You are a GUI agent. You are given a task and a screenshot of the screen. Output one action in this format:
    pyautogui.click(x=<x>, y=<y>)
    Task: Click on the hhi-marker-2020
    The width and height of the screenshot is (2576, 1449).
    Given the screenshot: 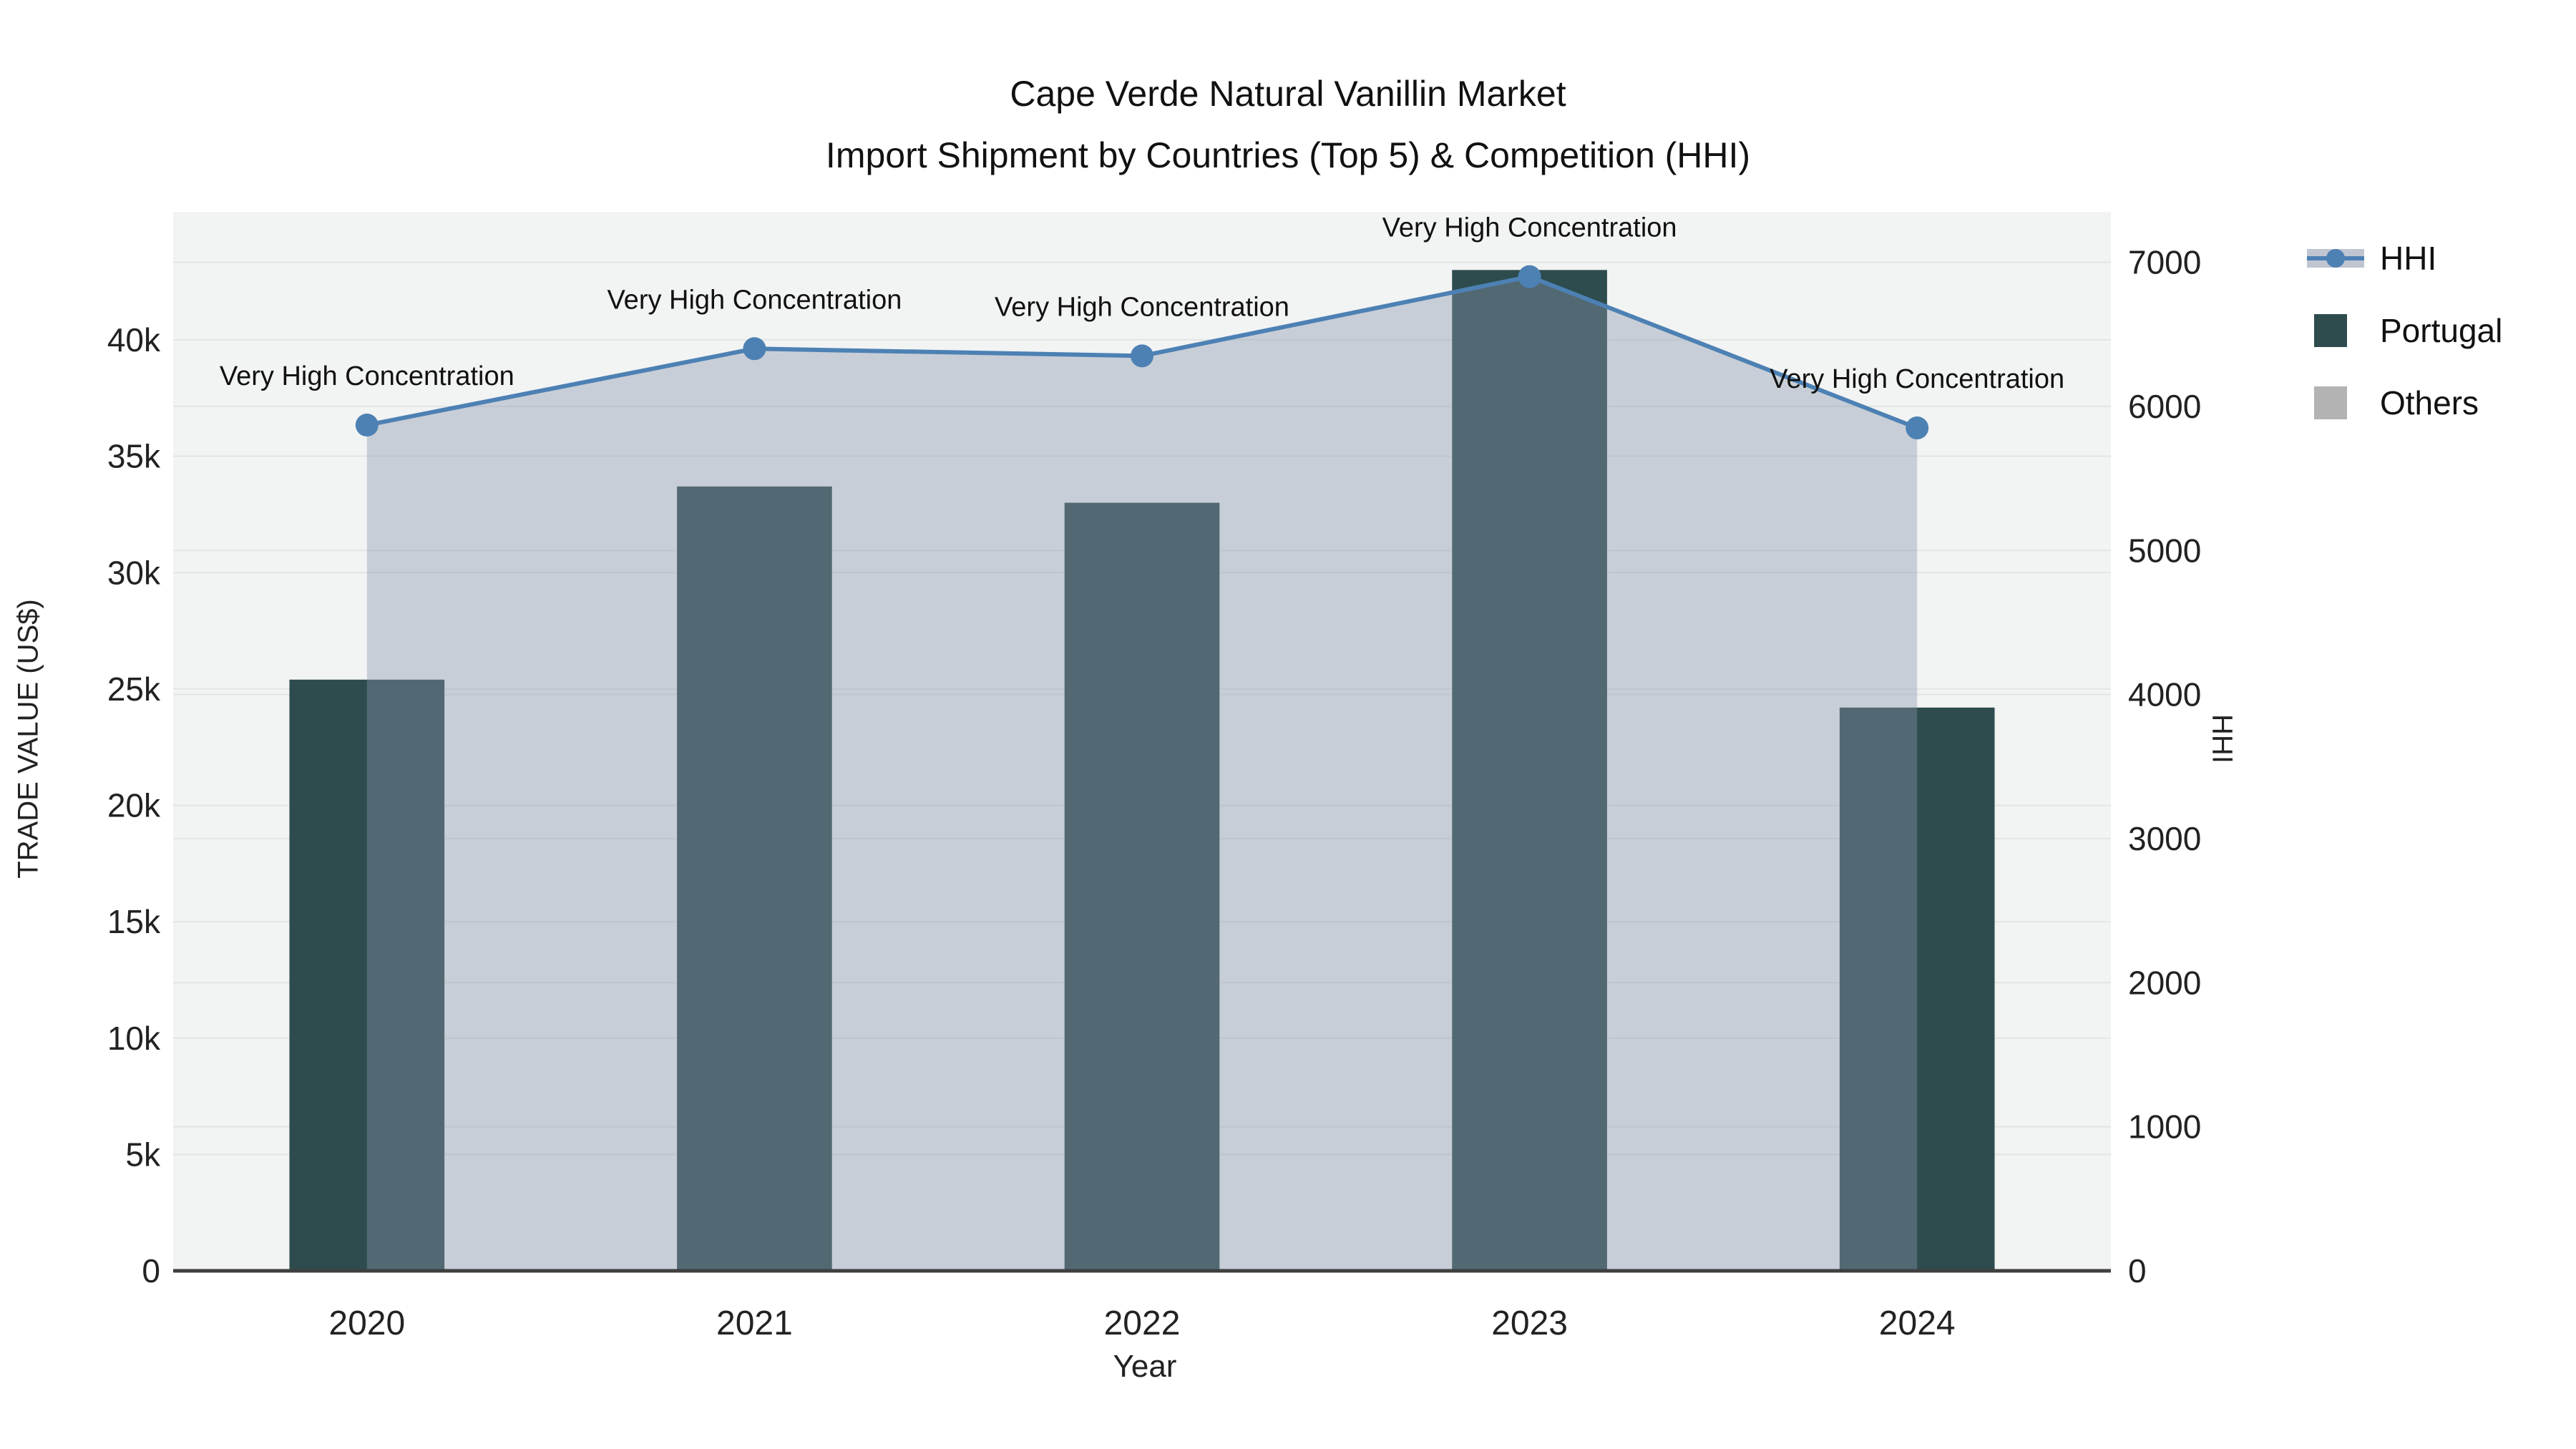 What is the action you would take?
    pyautogui.click(x=367, y=425)
    